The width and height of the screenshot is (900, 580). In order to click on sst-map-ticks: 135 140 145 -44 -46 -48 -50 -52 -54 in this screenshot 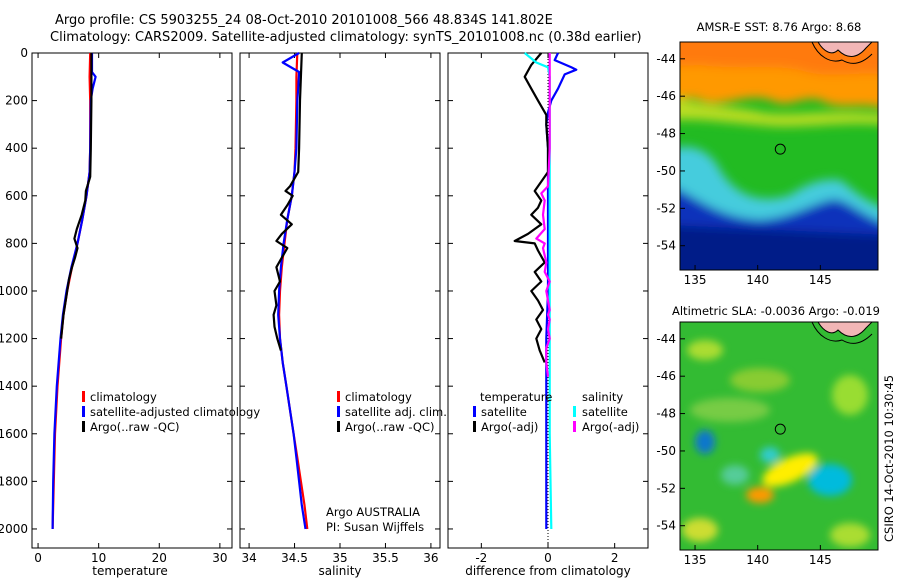, I will do `click(743, 169)`.